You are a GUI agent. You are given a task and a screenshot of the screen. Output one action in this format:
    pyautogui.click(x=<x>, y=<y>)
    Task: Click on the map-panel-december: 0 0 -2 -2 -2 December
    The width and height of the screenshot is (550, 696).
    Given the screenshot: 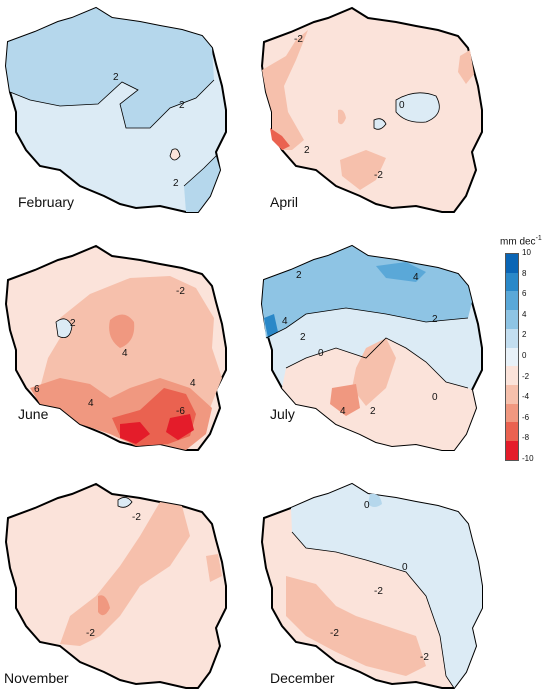 What is the action you would take?
    pyautogui.click(x=376, y=583)
    